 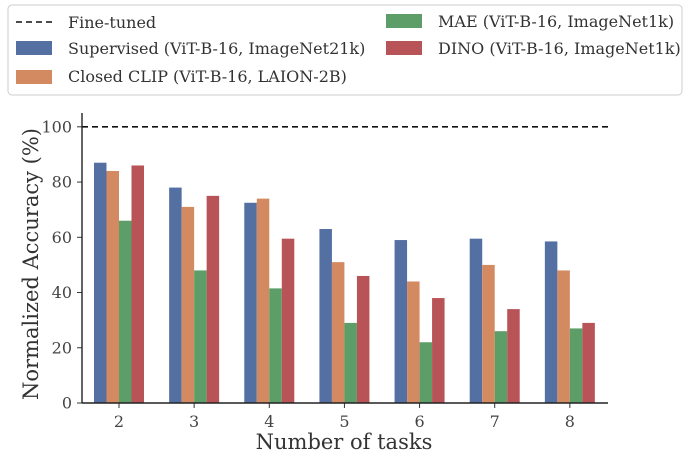 What do you see at coordinates (216, 48) in the screenshot?
I see `legend-label-supervised: Supervised (ViT-B-16, ImageNet21k)` at bounding box center [216, 48].